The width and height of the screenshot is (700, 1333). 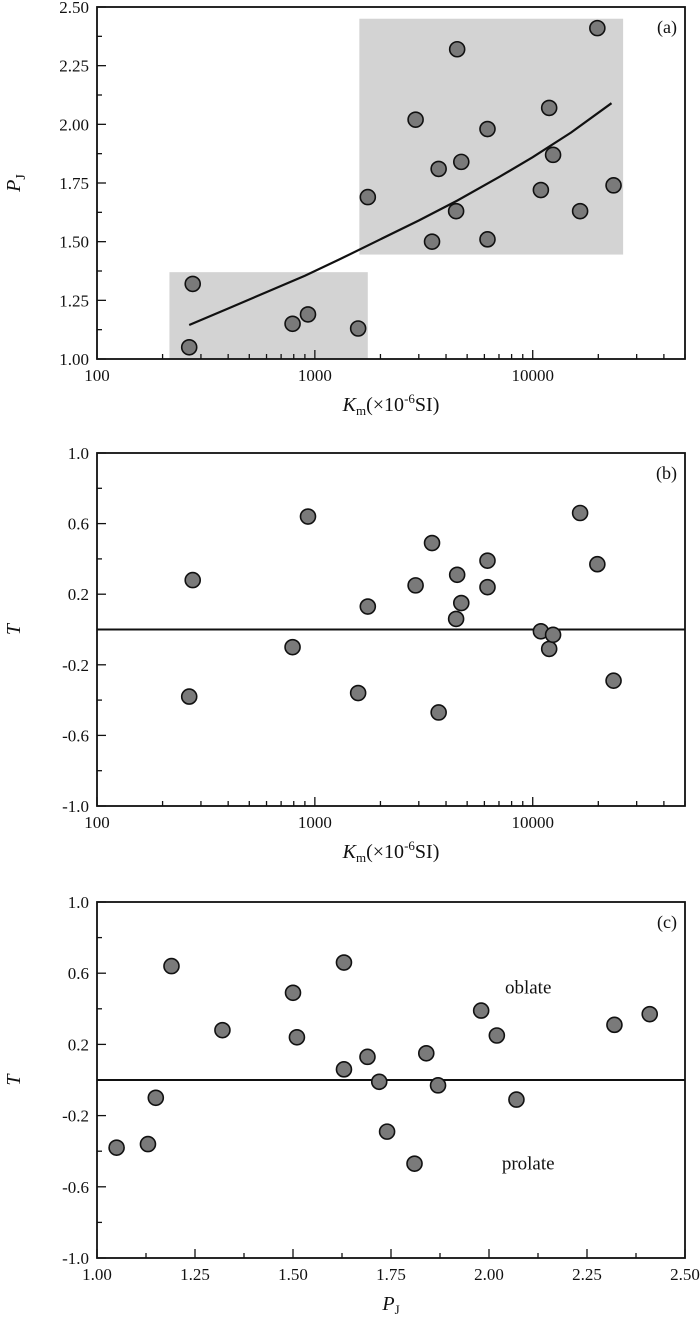 What do you see at coordinates (391, 404) in the screenshot?
I see `x-axis-label: Km(×10-6SI)` at bounding box center [391, 404].